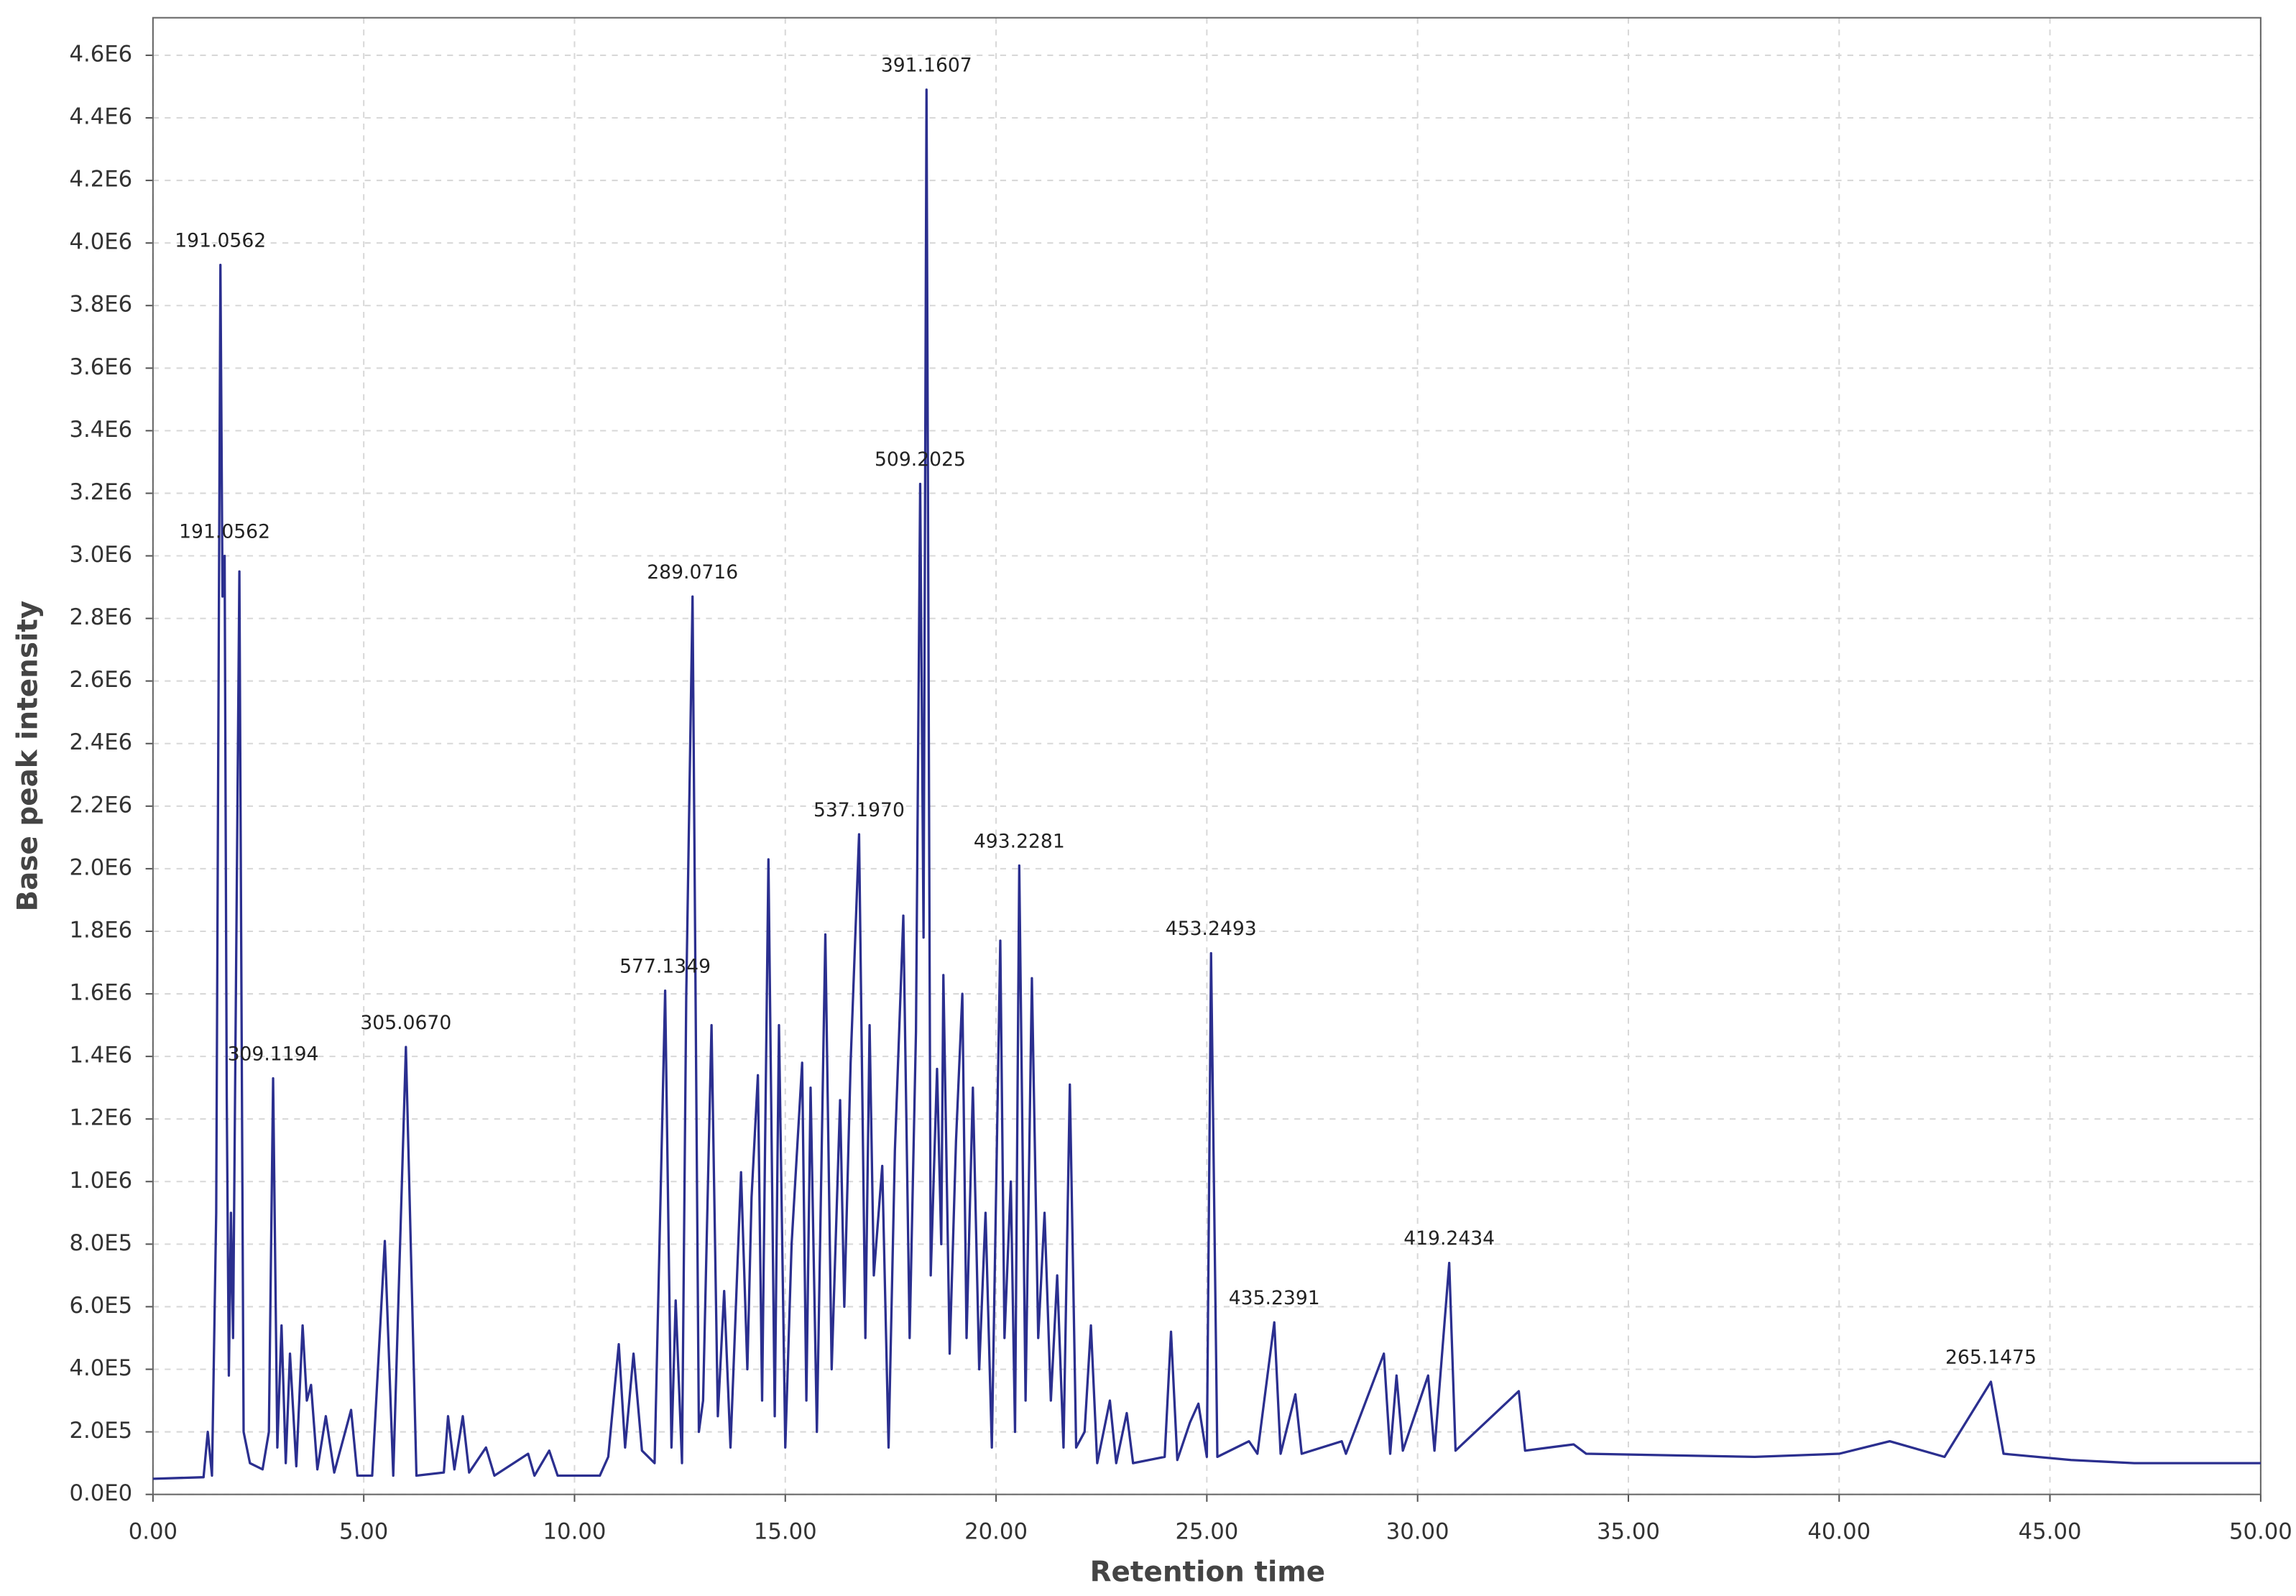 The width and height of the screenshot is (2296, 1596). What do you see at coordinates (100, 931) in the screenshot?
I see `y-tick-label: 1.8E6` at bounding box center [100, 931].